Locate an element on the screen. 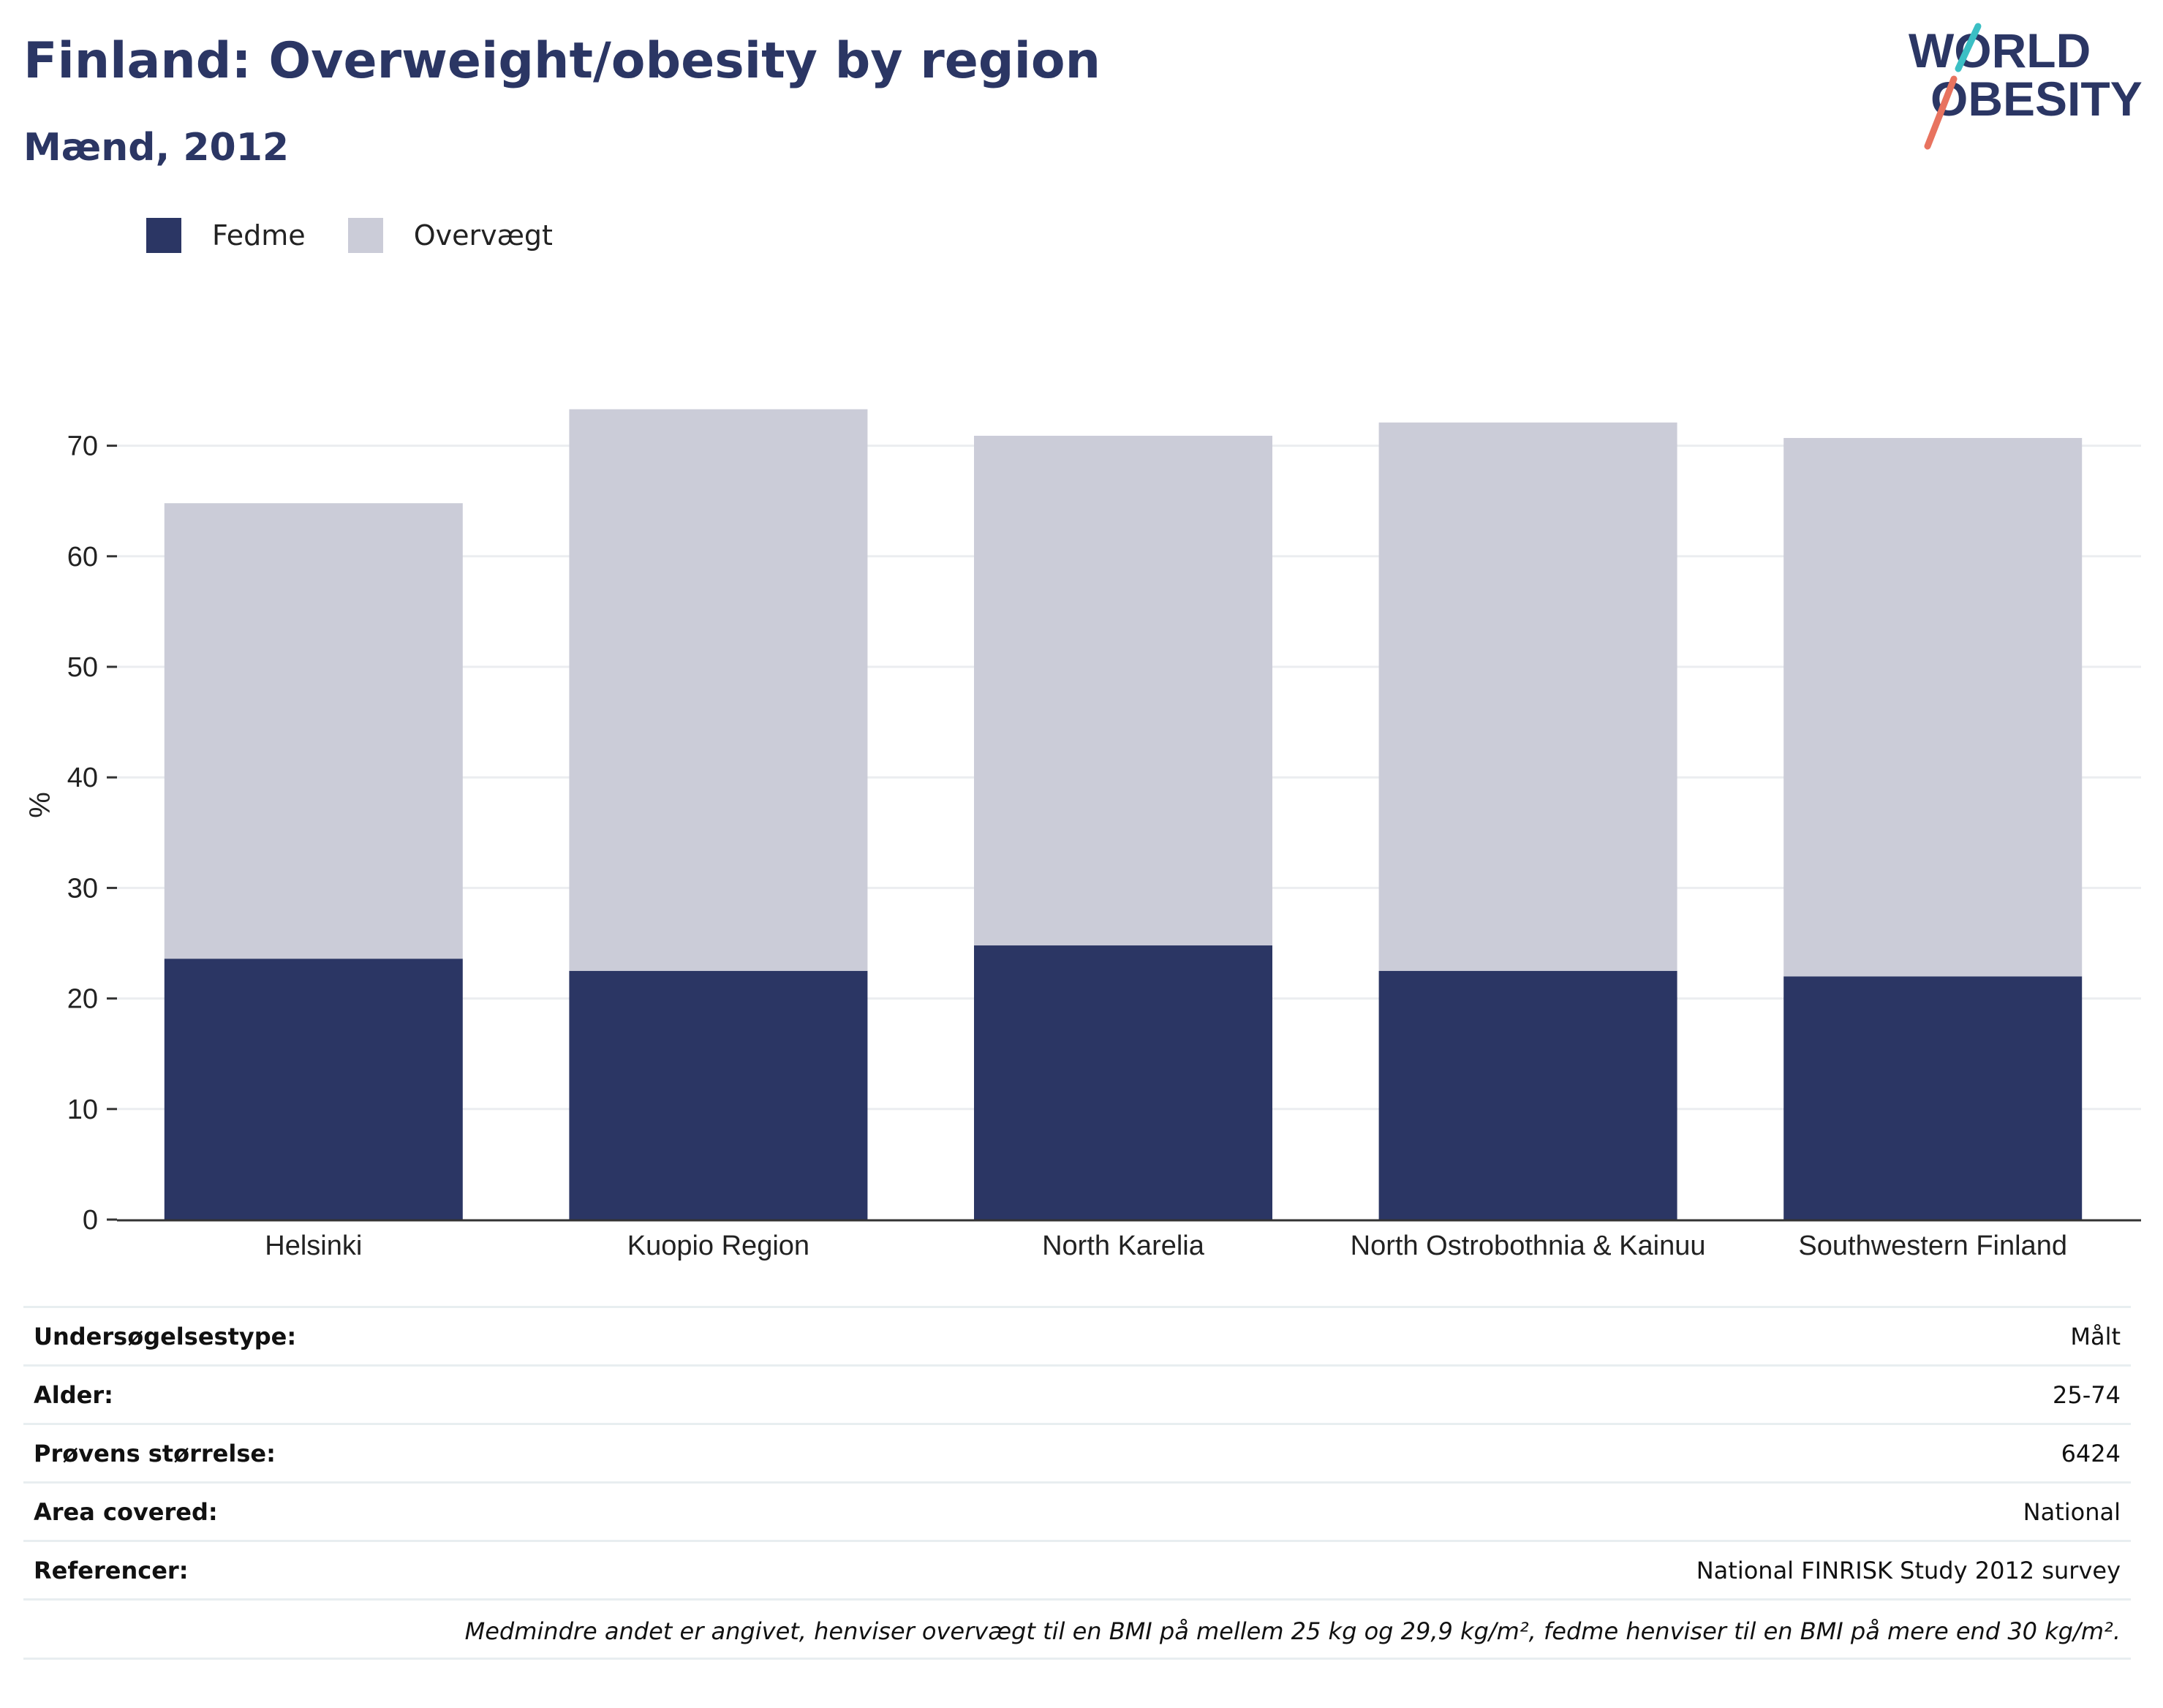  chart-subtitle: Mænd, 2012 is located at coordinates (157, 148).